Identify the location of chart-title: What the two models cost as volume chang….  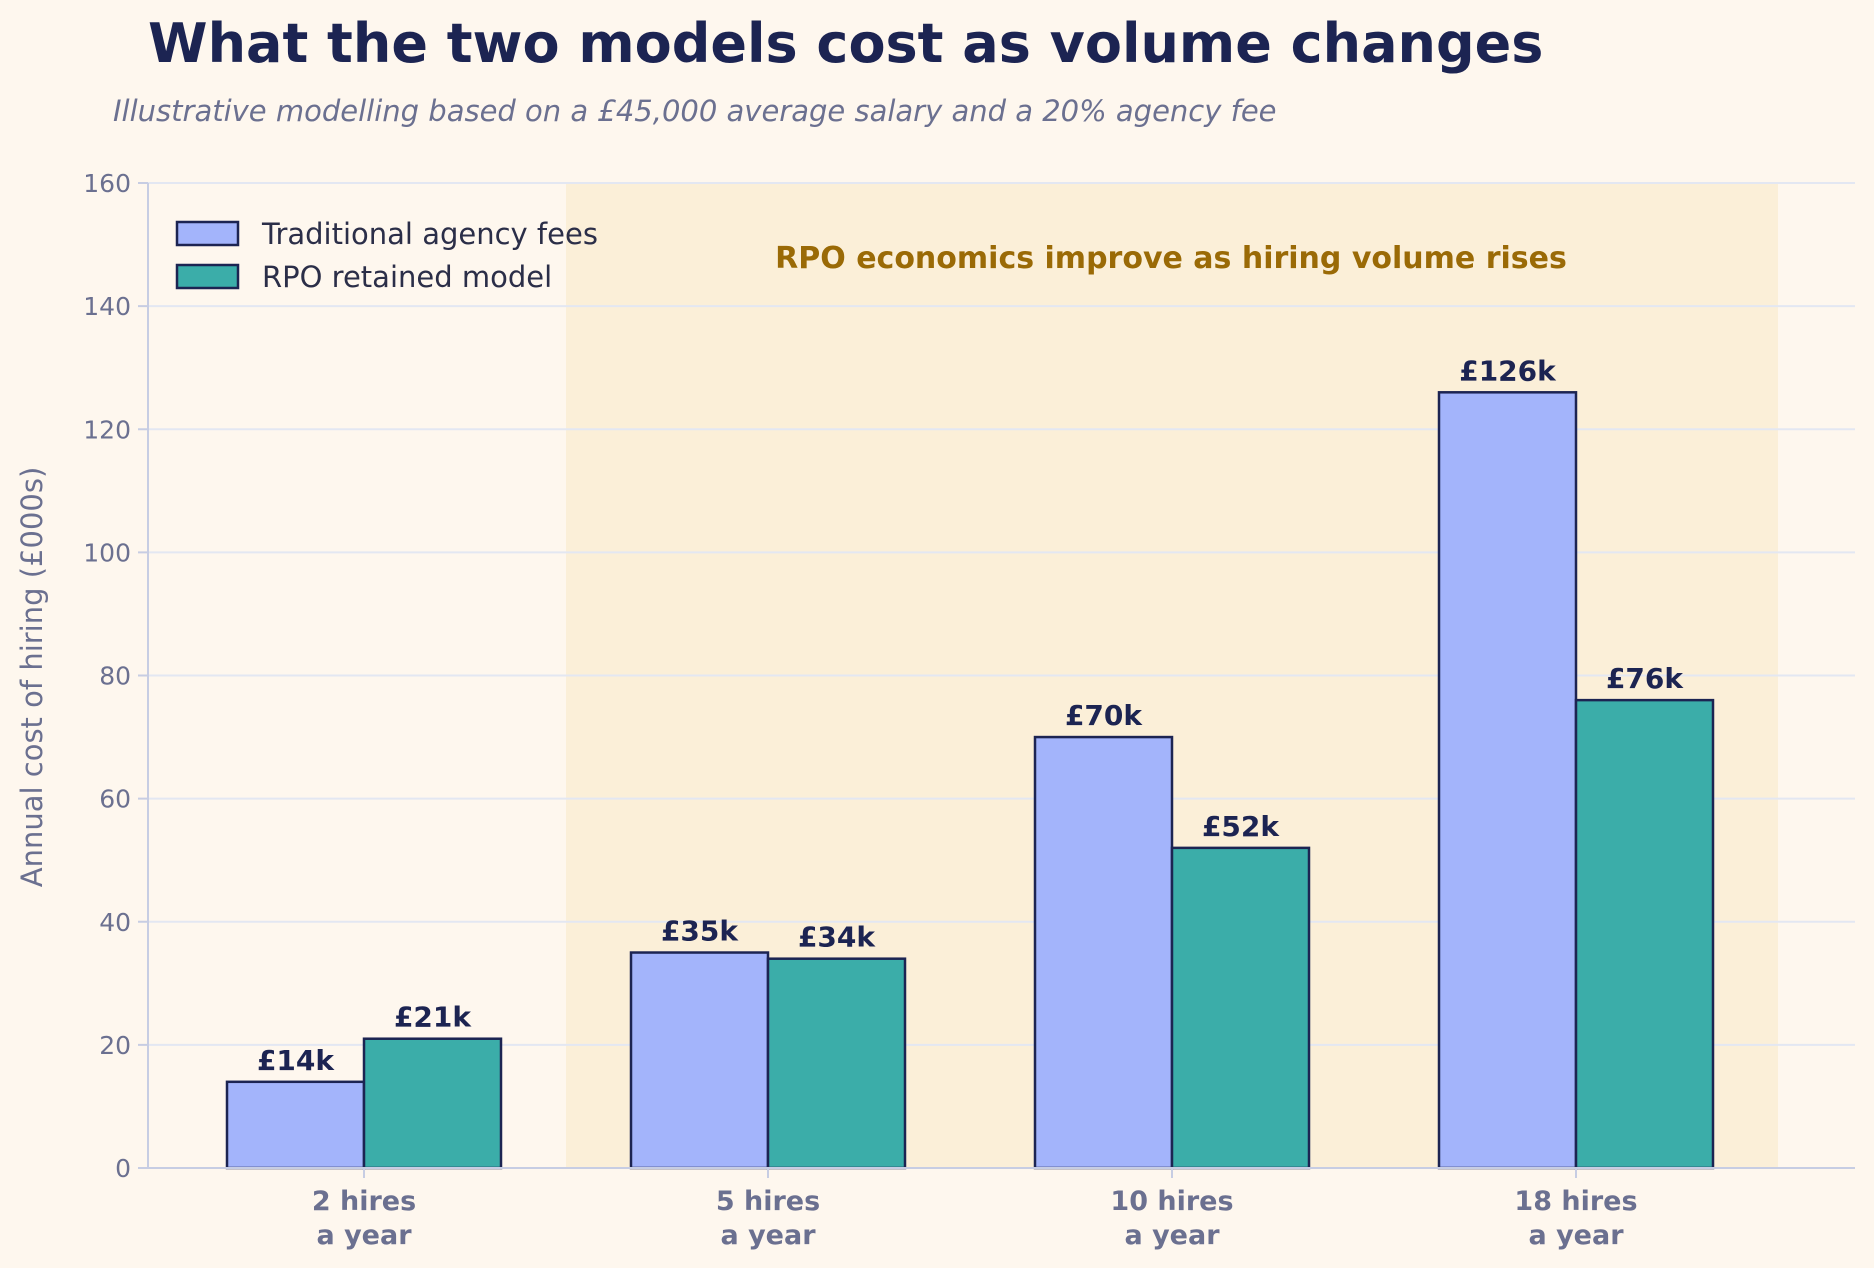
(845, 43).